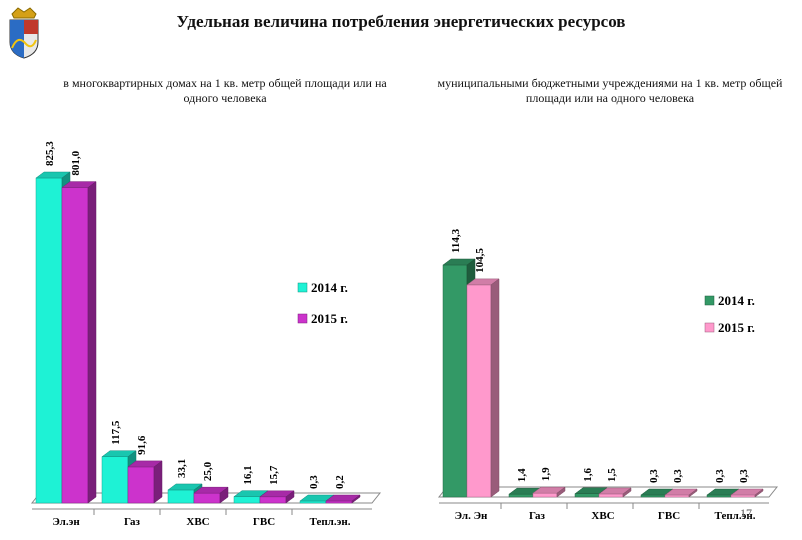  I want to click on right-legend-label-2015: 2015 г., so click(736, 327).